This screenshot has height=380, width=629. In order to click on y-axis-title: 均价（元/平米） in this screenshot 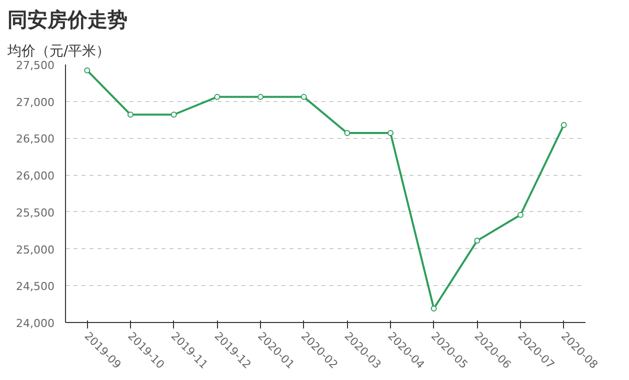, I will do `click(58, 52)`.